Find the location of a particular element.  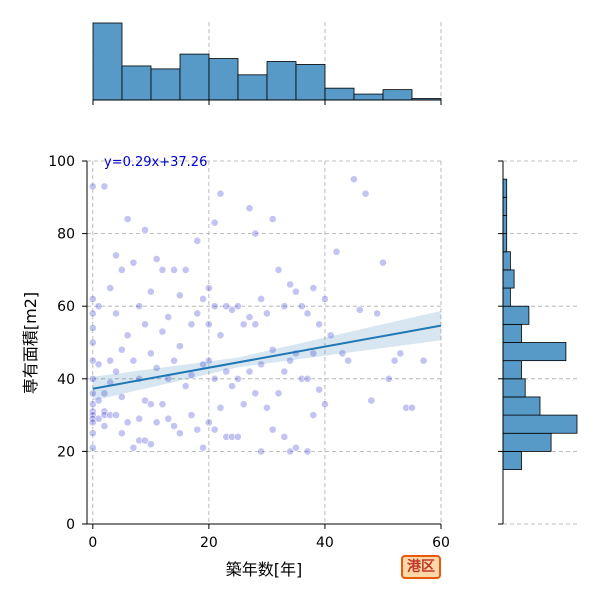

y-tick-label: 100 is located at coordinates (61, 162).